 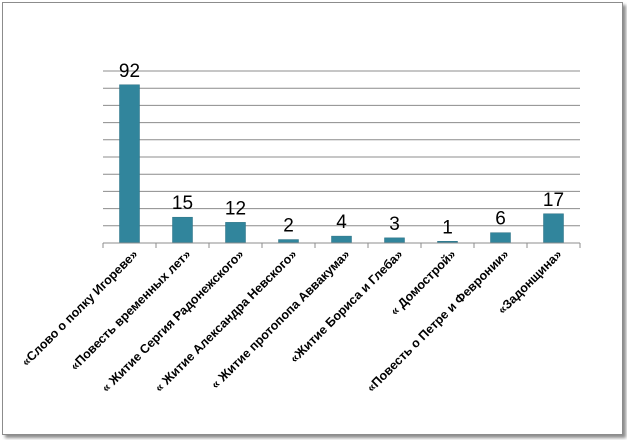 What do you see at coordinates (235, 208) in the screenshot?
I see `value-label: 12` at bounding box center [235, 208].